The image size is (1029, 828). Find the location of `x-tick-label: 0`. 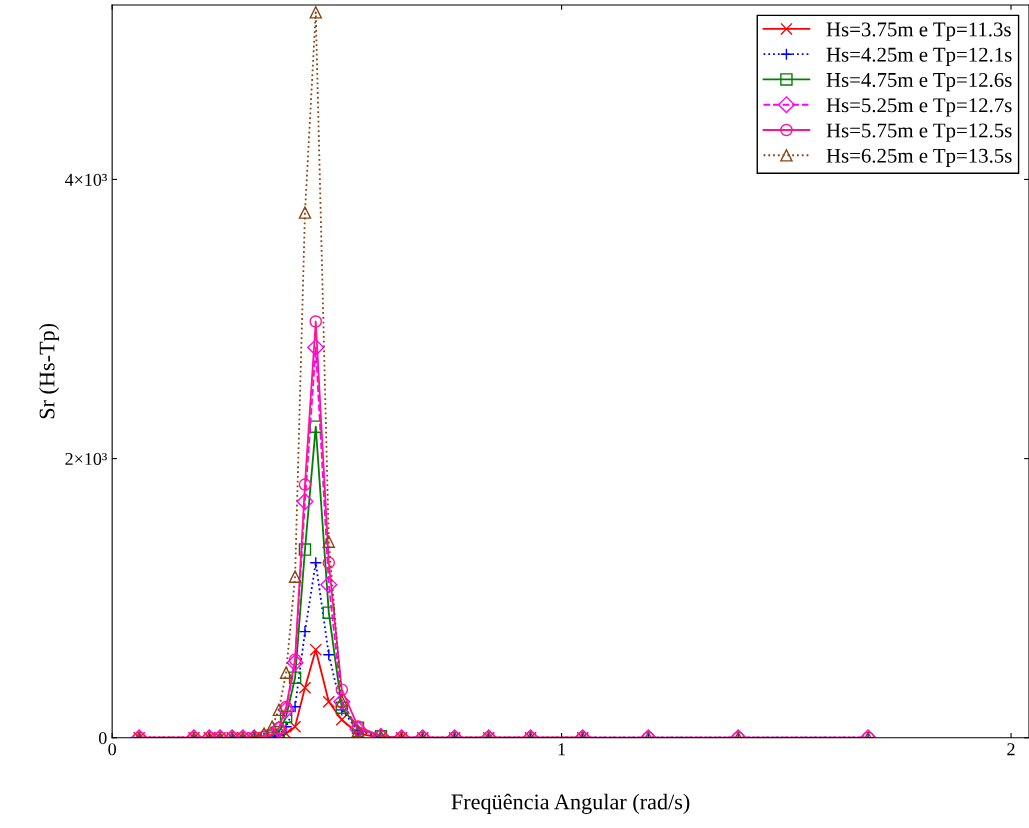

x-tick-label: 0 is located at coordinates (112, 749).